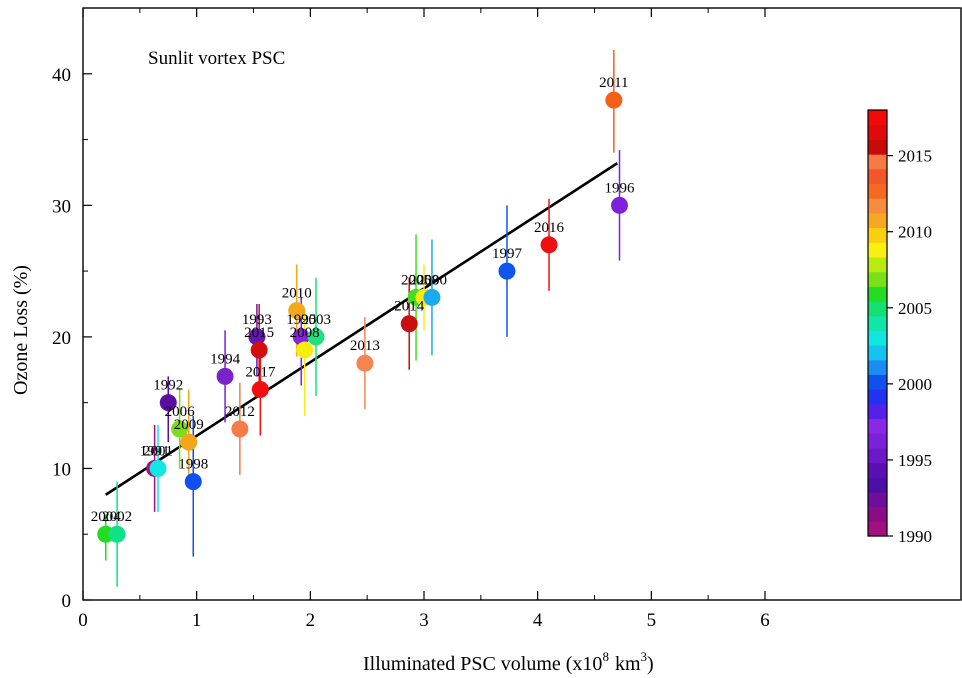 The width and height of the screenshot is (962, 678). I want to click on colorbar-frame, so click(877, 323).